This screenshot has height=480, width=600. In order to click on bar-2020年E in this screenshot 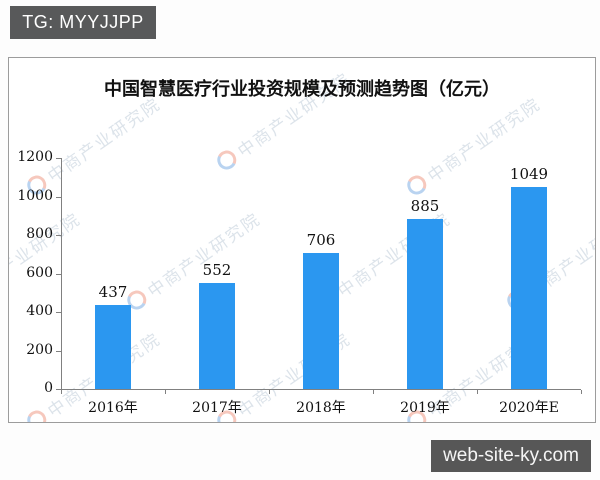, I will do `click(529, 288)`.